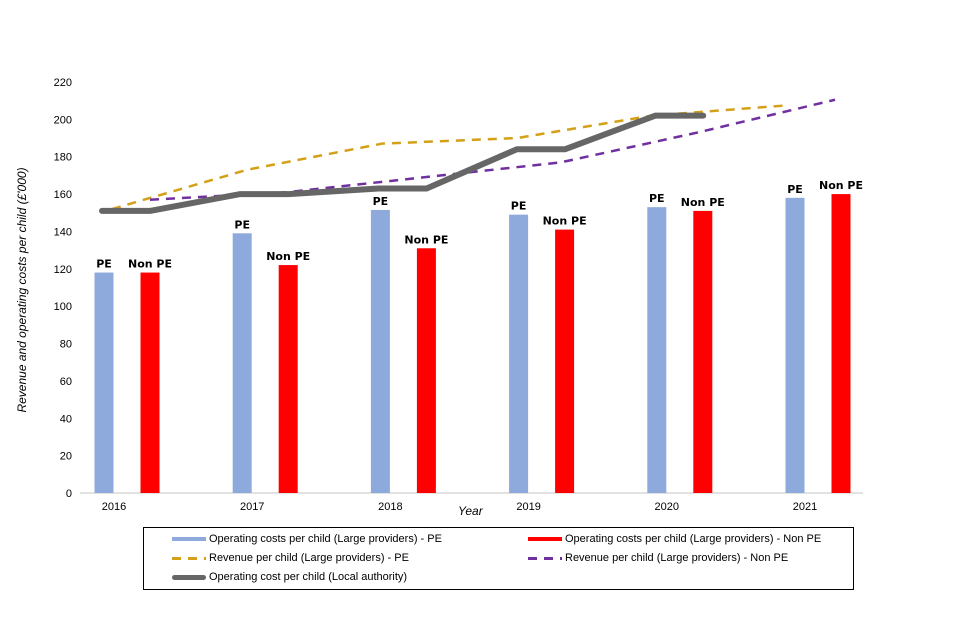 Image resolution: width=960 pixels, height=640 pixels. What do you see at coordinates (69, 494) in the screenshot?
I see `y-tick-label: 0` at bounding box center [69, 494].